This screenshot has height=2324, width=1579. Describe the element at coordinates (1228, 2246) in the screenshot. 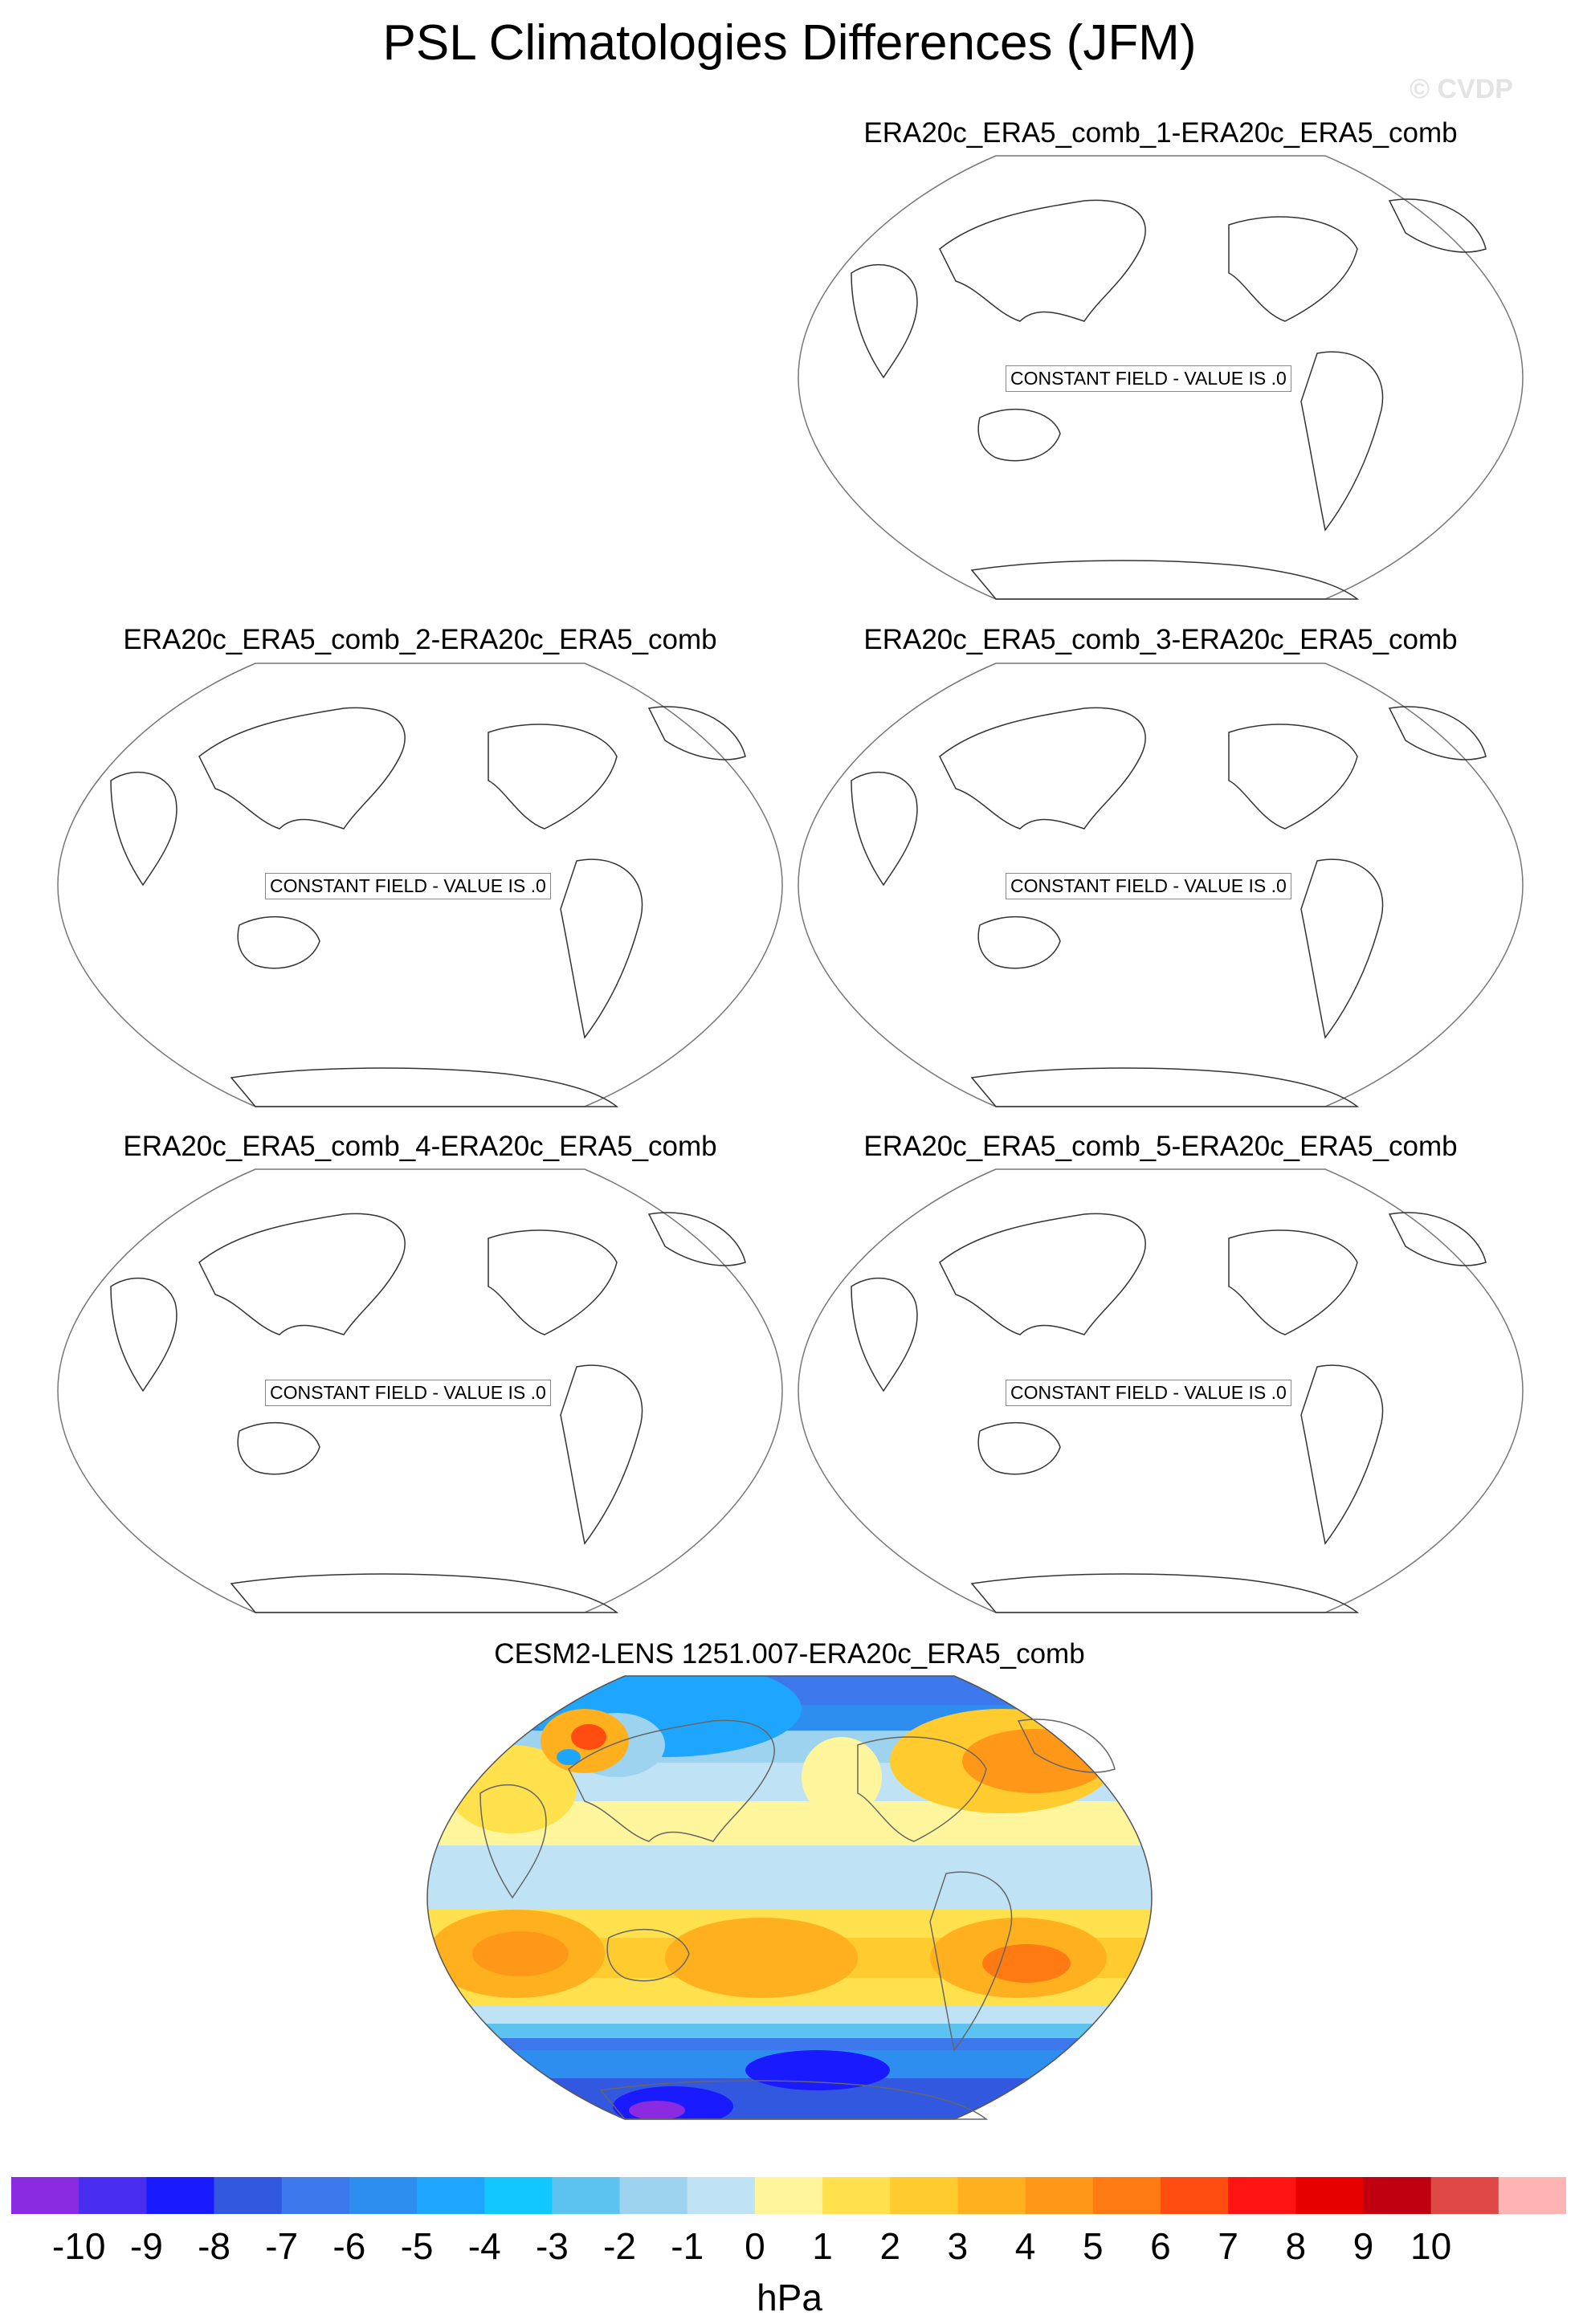

I see `colorbar-tick-label: 7` at that location.